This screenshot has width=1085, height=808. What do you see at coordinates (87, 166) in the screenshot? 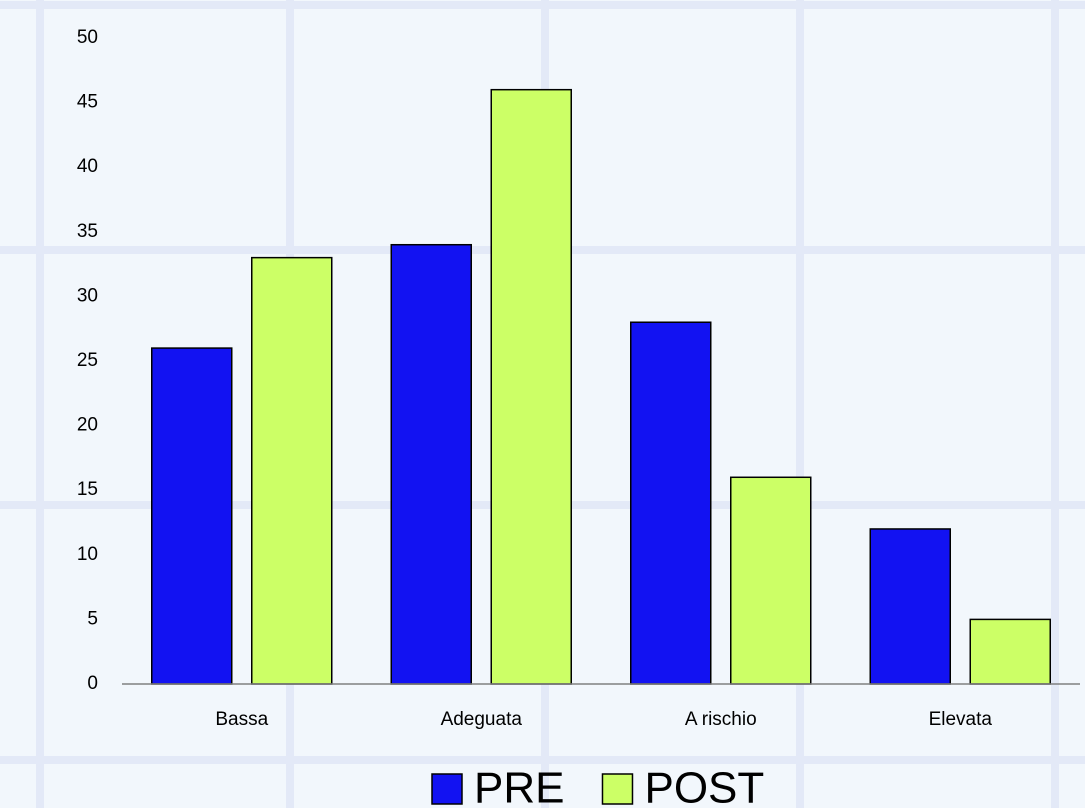
I see `y-tick-label: 40` at bounding box center [87, 166].